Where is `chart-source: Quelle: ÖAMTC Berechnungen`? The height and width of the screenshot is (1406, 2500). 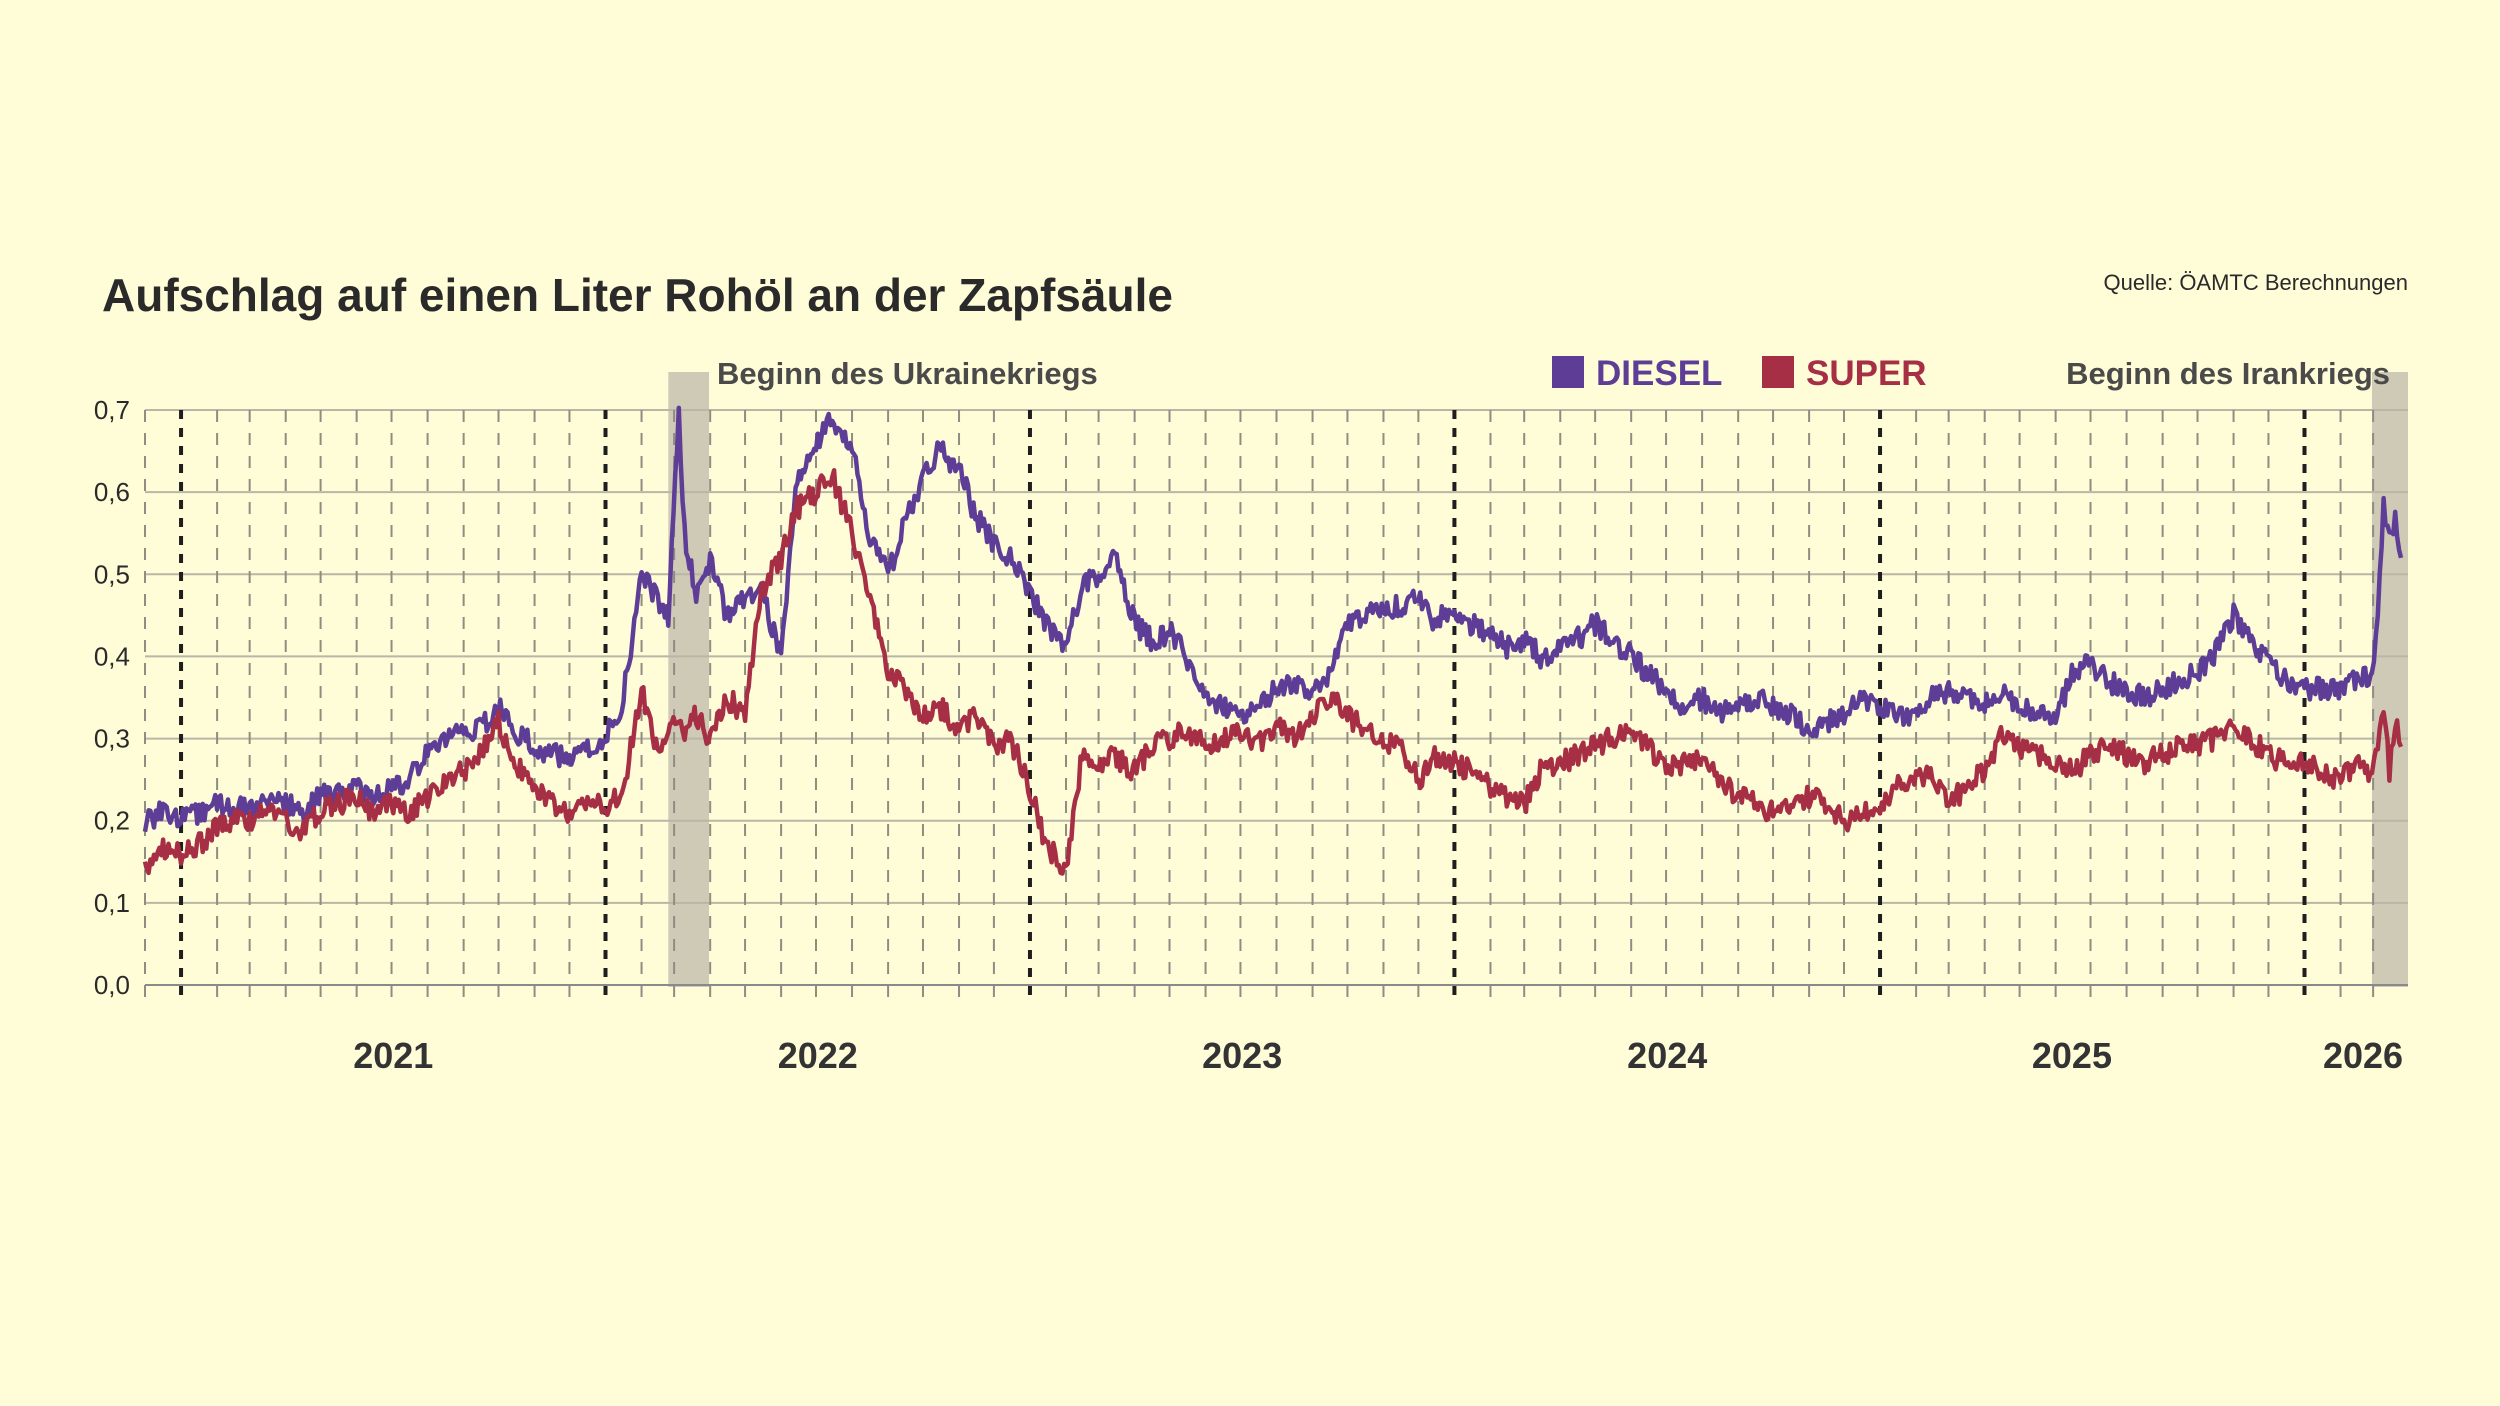
chart-source: Quelle: ÖAMTC Berechnungen is located at coordinates (2256, 282).